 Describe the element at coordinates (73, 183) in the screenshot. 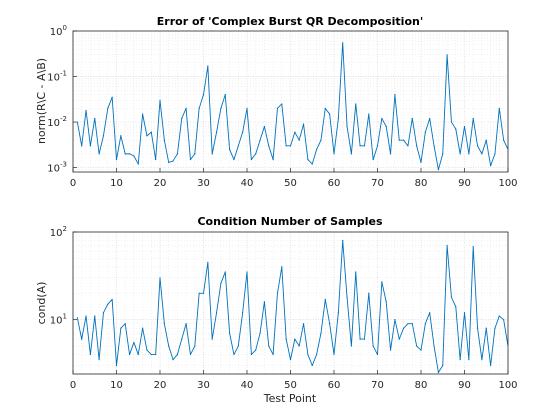

I see `error-x-tick-label: 0` at that location.